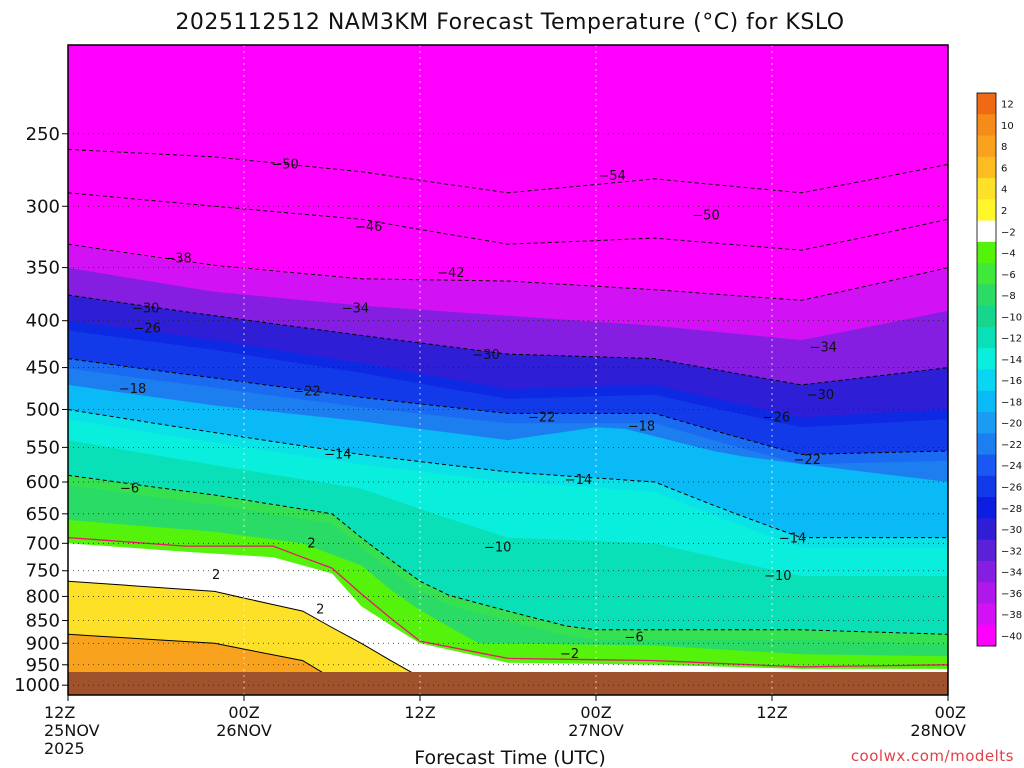 The height and width of the screenshot is (768, 1024). What do you see at coordinates (43, 643) in the screenshot?
I see `y-tick-label: 900` at bounding box center [43, 643].